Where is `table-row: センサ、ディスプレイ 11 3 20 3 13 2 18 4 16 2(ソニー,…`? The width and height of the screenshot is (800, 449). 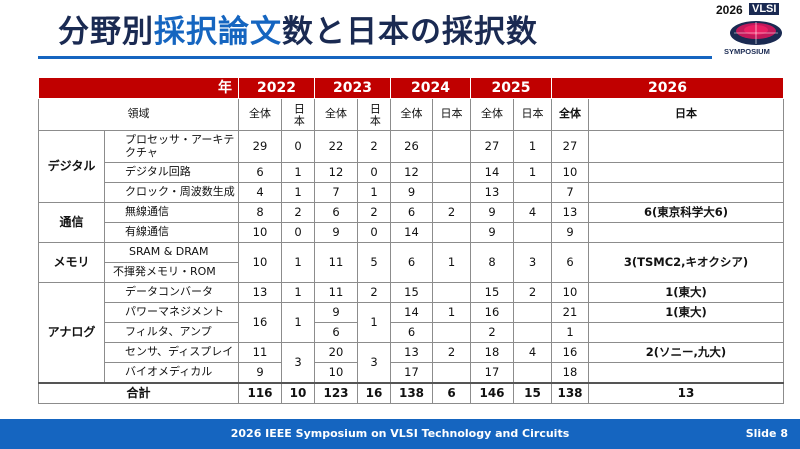 table-row: センサ、ディスプレイ 11 3 20 3 13 2 18 4 16 2(ソニー,… is located at coordinates (411, 363).